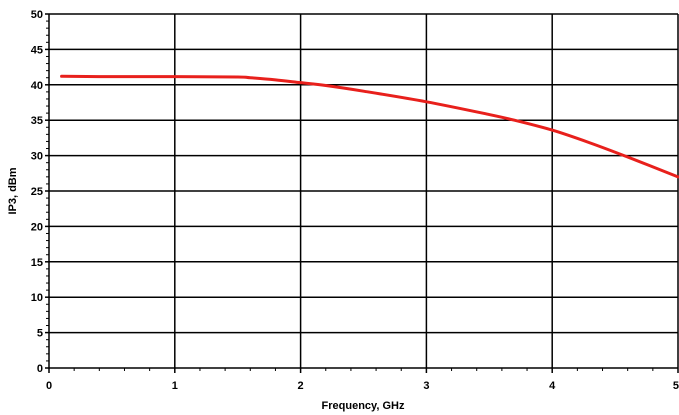 This screenshot has height=415, width=679. I want to click on x-tick-label: 2, so click(301, 386).